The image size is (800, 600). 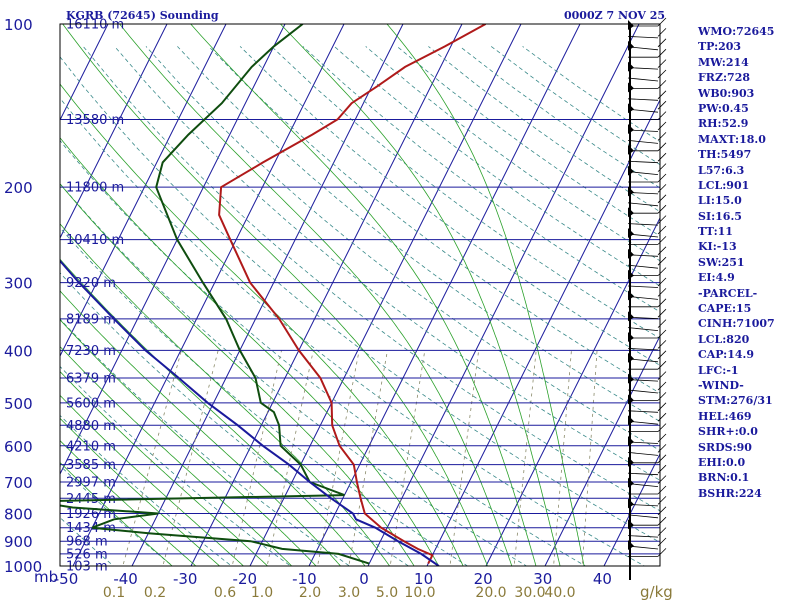 I want to click on index-row: TP:203, so click(x=720, y=47).